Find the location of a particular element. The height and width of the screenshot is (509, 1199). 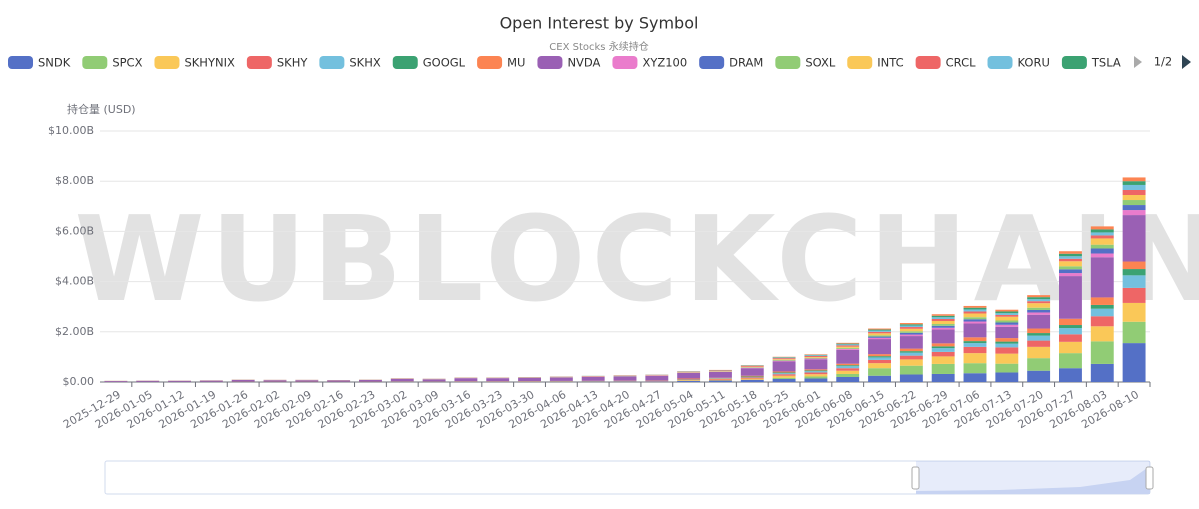

zoom-window is located at coordinates (1033, 477).